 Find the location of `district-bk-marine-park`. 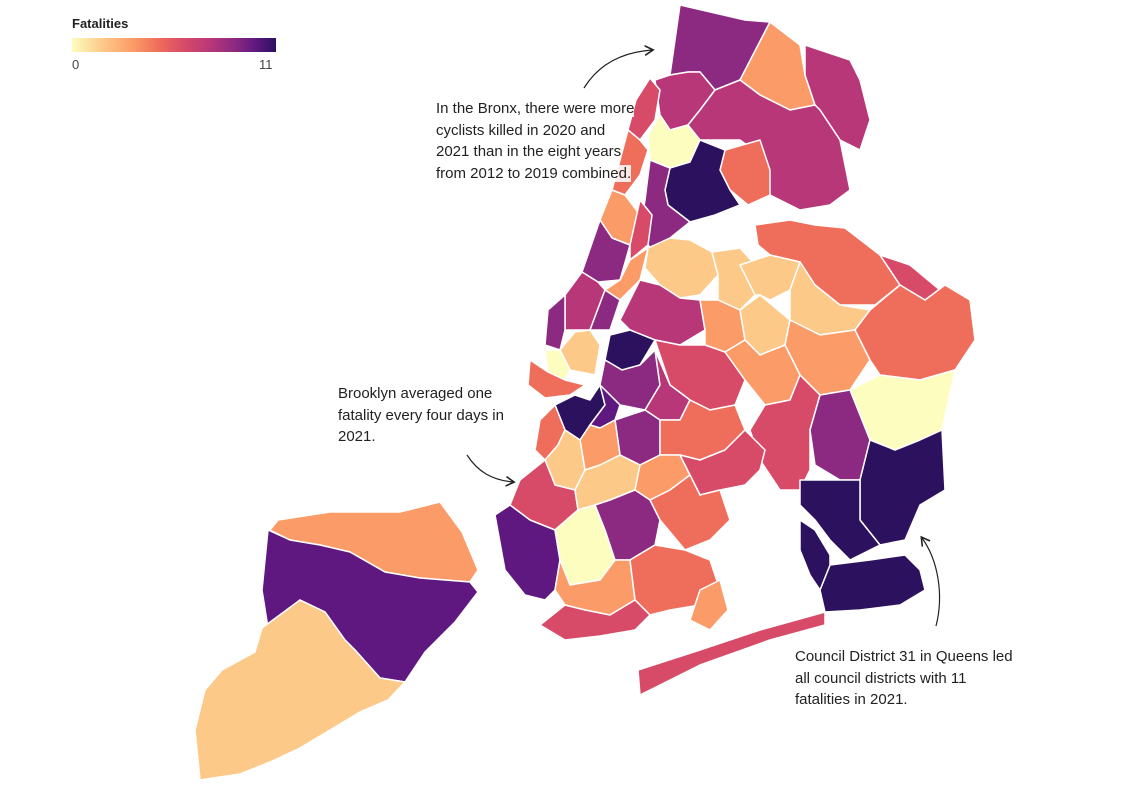

district-bk-marine-park is located at coordinates (709, 605).